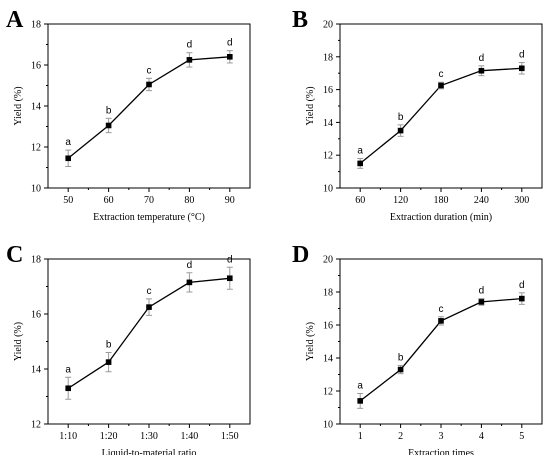 The height and width of the screenshot is (455, 550). I want to click on x-tick-label: 70, so click(149, 200).